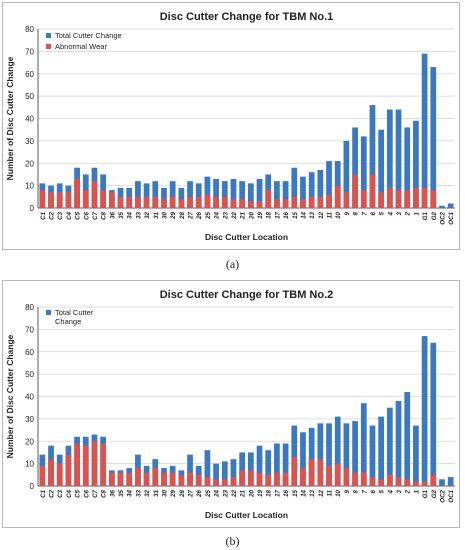  Describe the element at coordinates (88, 35) in the screenshot. I see `legend-label-total: Total Cutter Change` at that location.